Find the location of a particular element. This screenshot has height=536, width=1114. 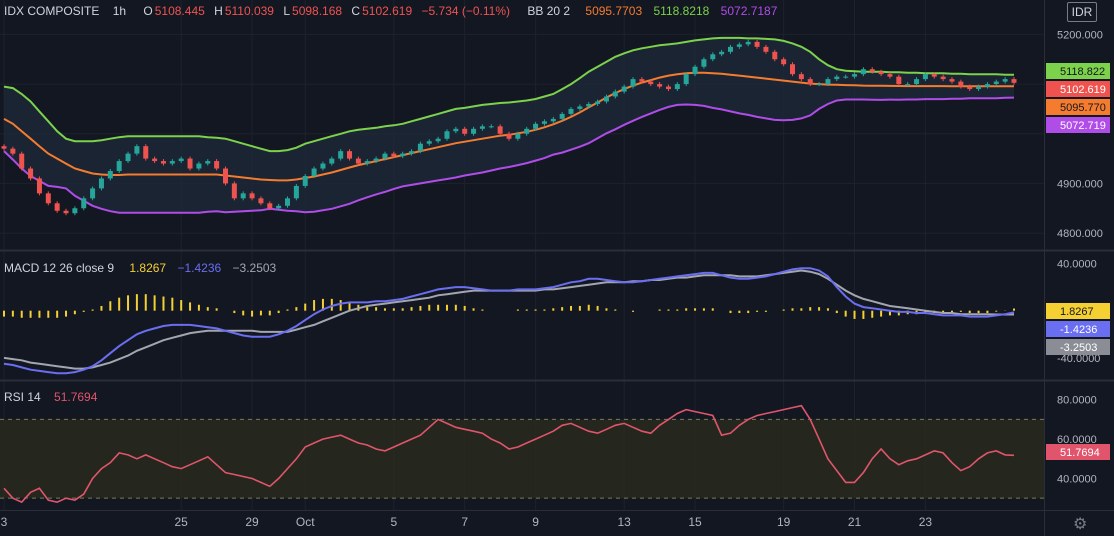

tag-bb-basis: 5095.770 is located at coordinates (1078, 107).